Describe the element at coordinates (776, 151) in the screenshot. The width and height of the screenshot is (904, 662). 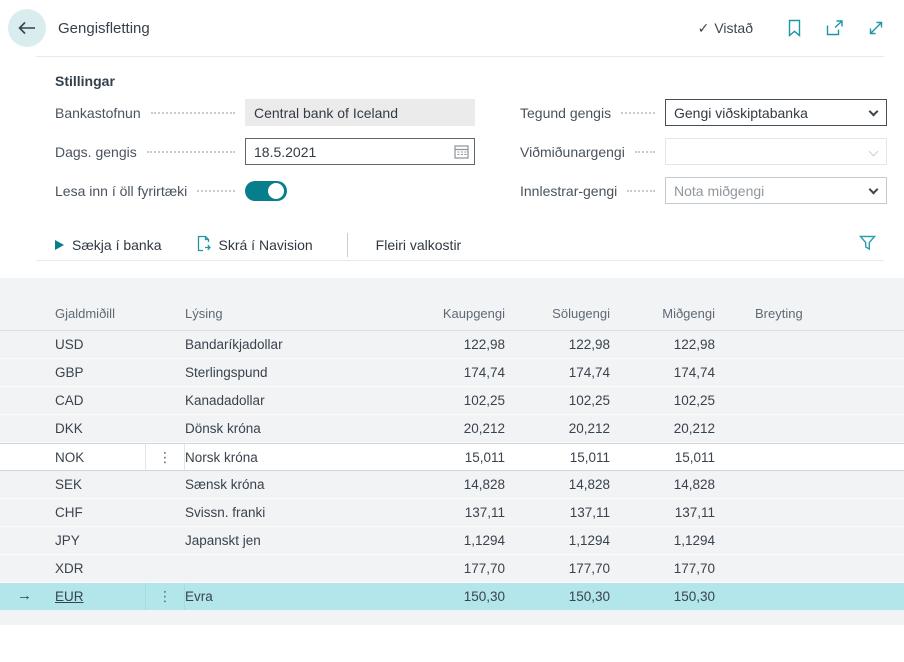
I see `reference-rate-select` at that location.